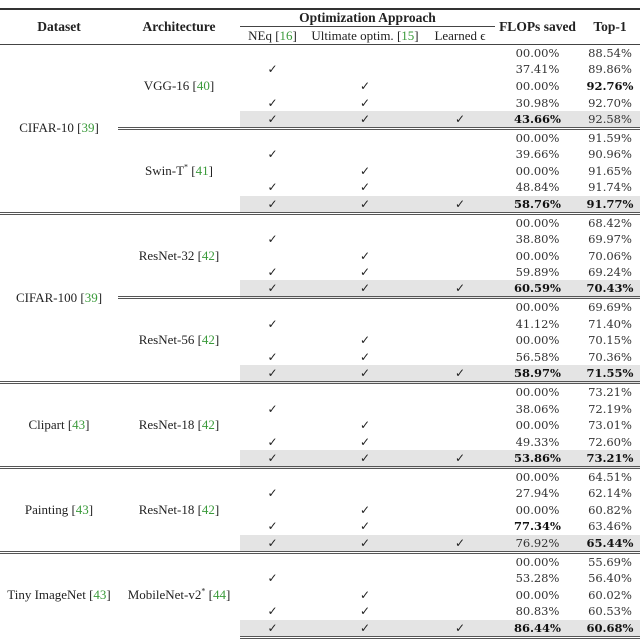  What do you see at coordinates (320, 509) in the screenshot?
I see `table-row: Painting [43] ResNet-18 [42] 00.00% 64.51%` at bounding box center [320, 509].